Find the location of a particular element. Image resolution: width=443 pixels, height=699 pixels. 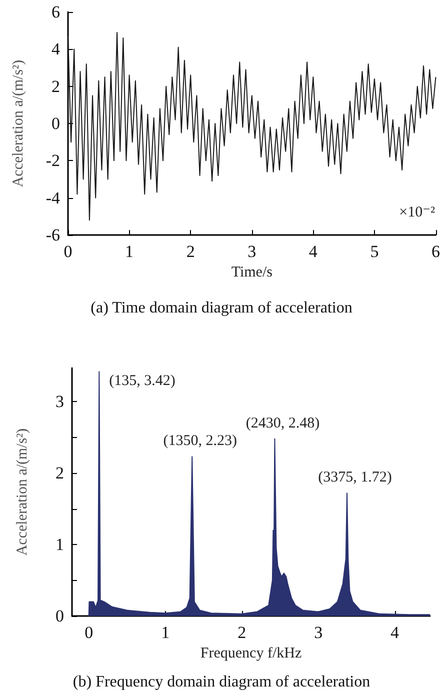

y-tick-label: -2 is located at coordinates (53, 160).